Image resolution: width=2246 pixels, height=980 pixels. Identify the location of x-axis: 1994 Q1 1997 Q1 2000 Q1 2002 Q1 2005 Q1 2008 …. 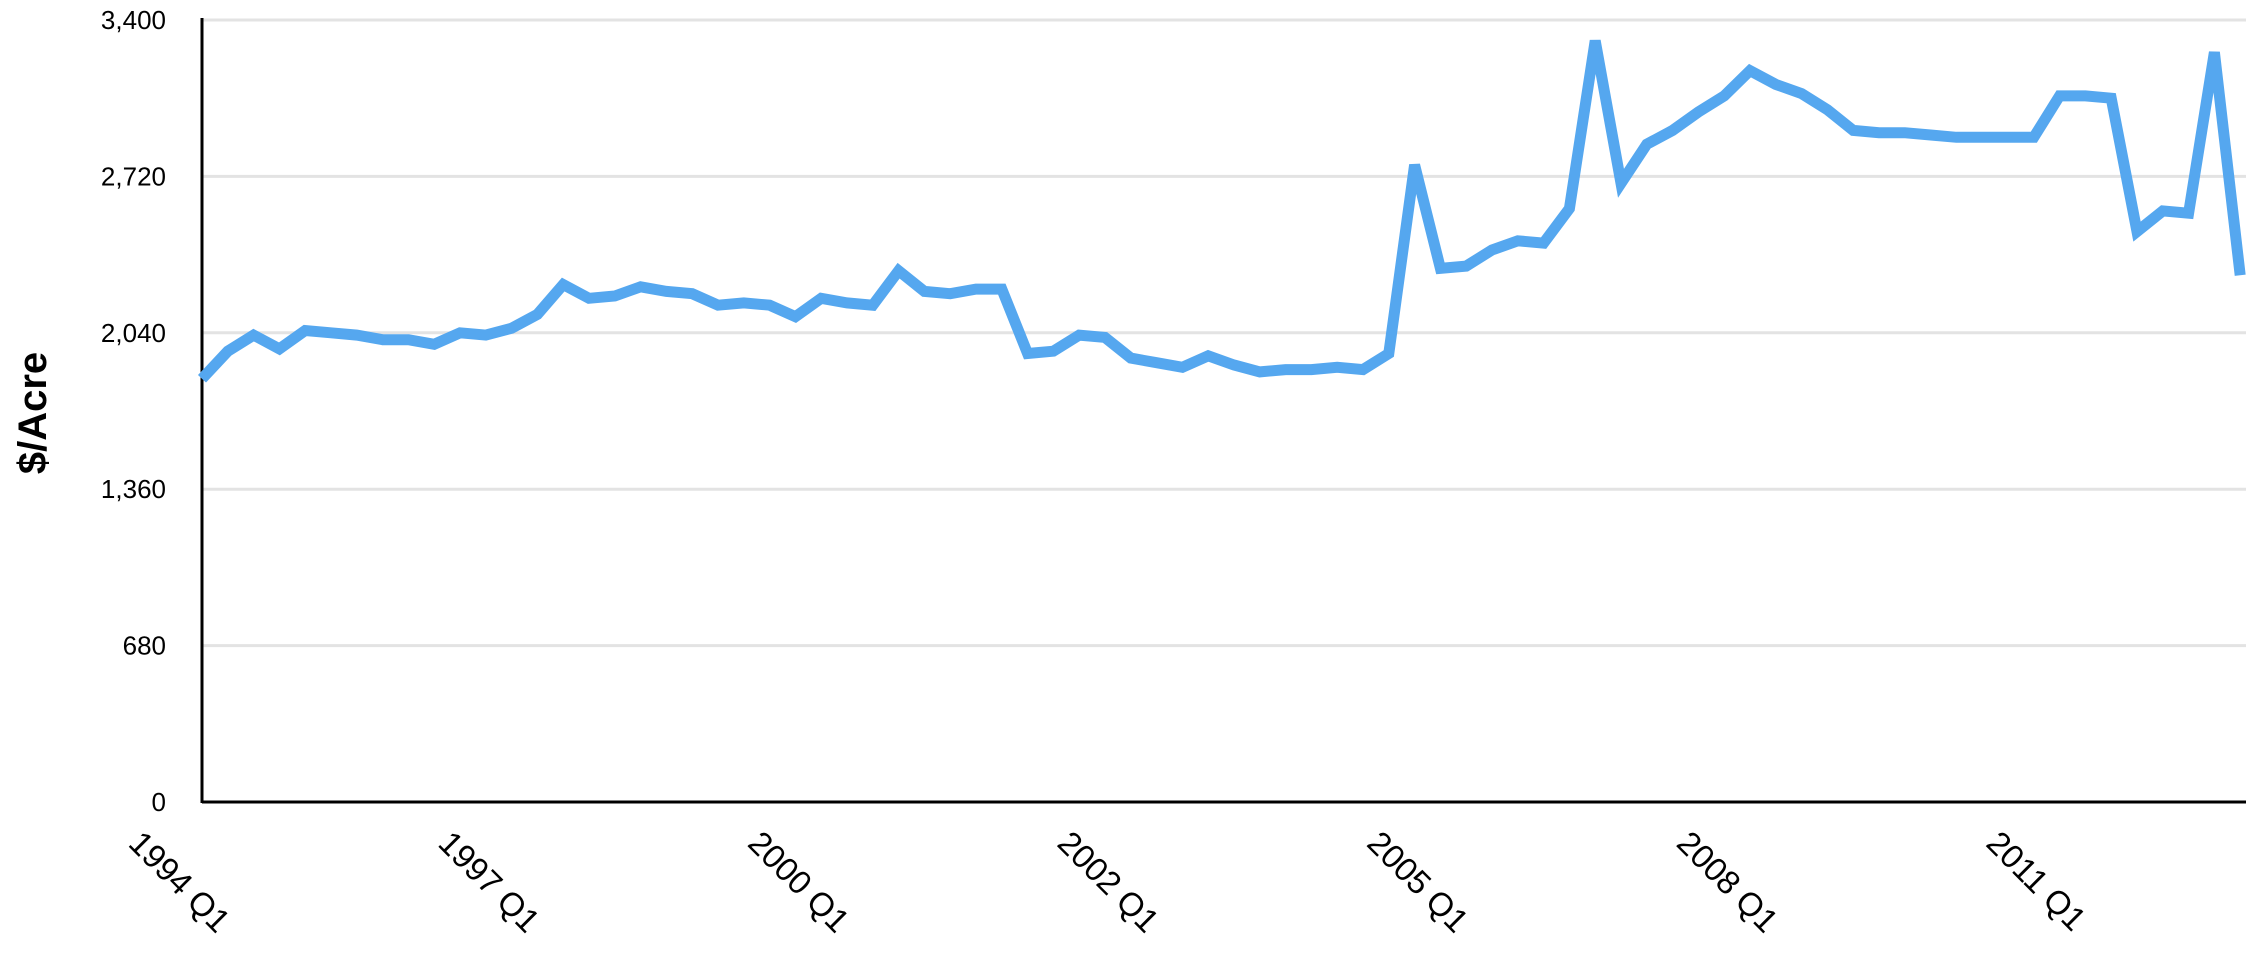
(1184, 870).